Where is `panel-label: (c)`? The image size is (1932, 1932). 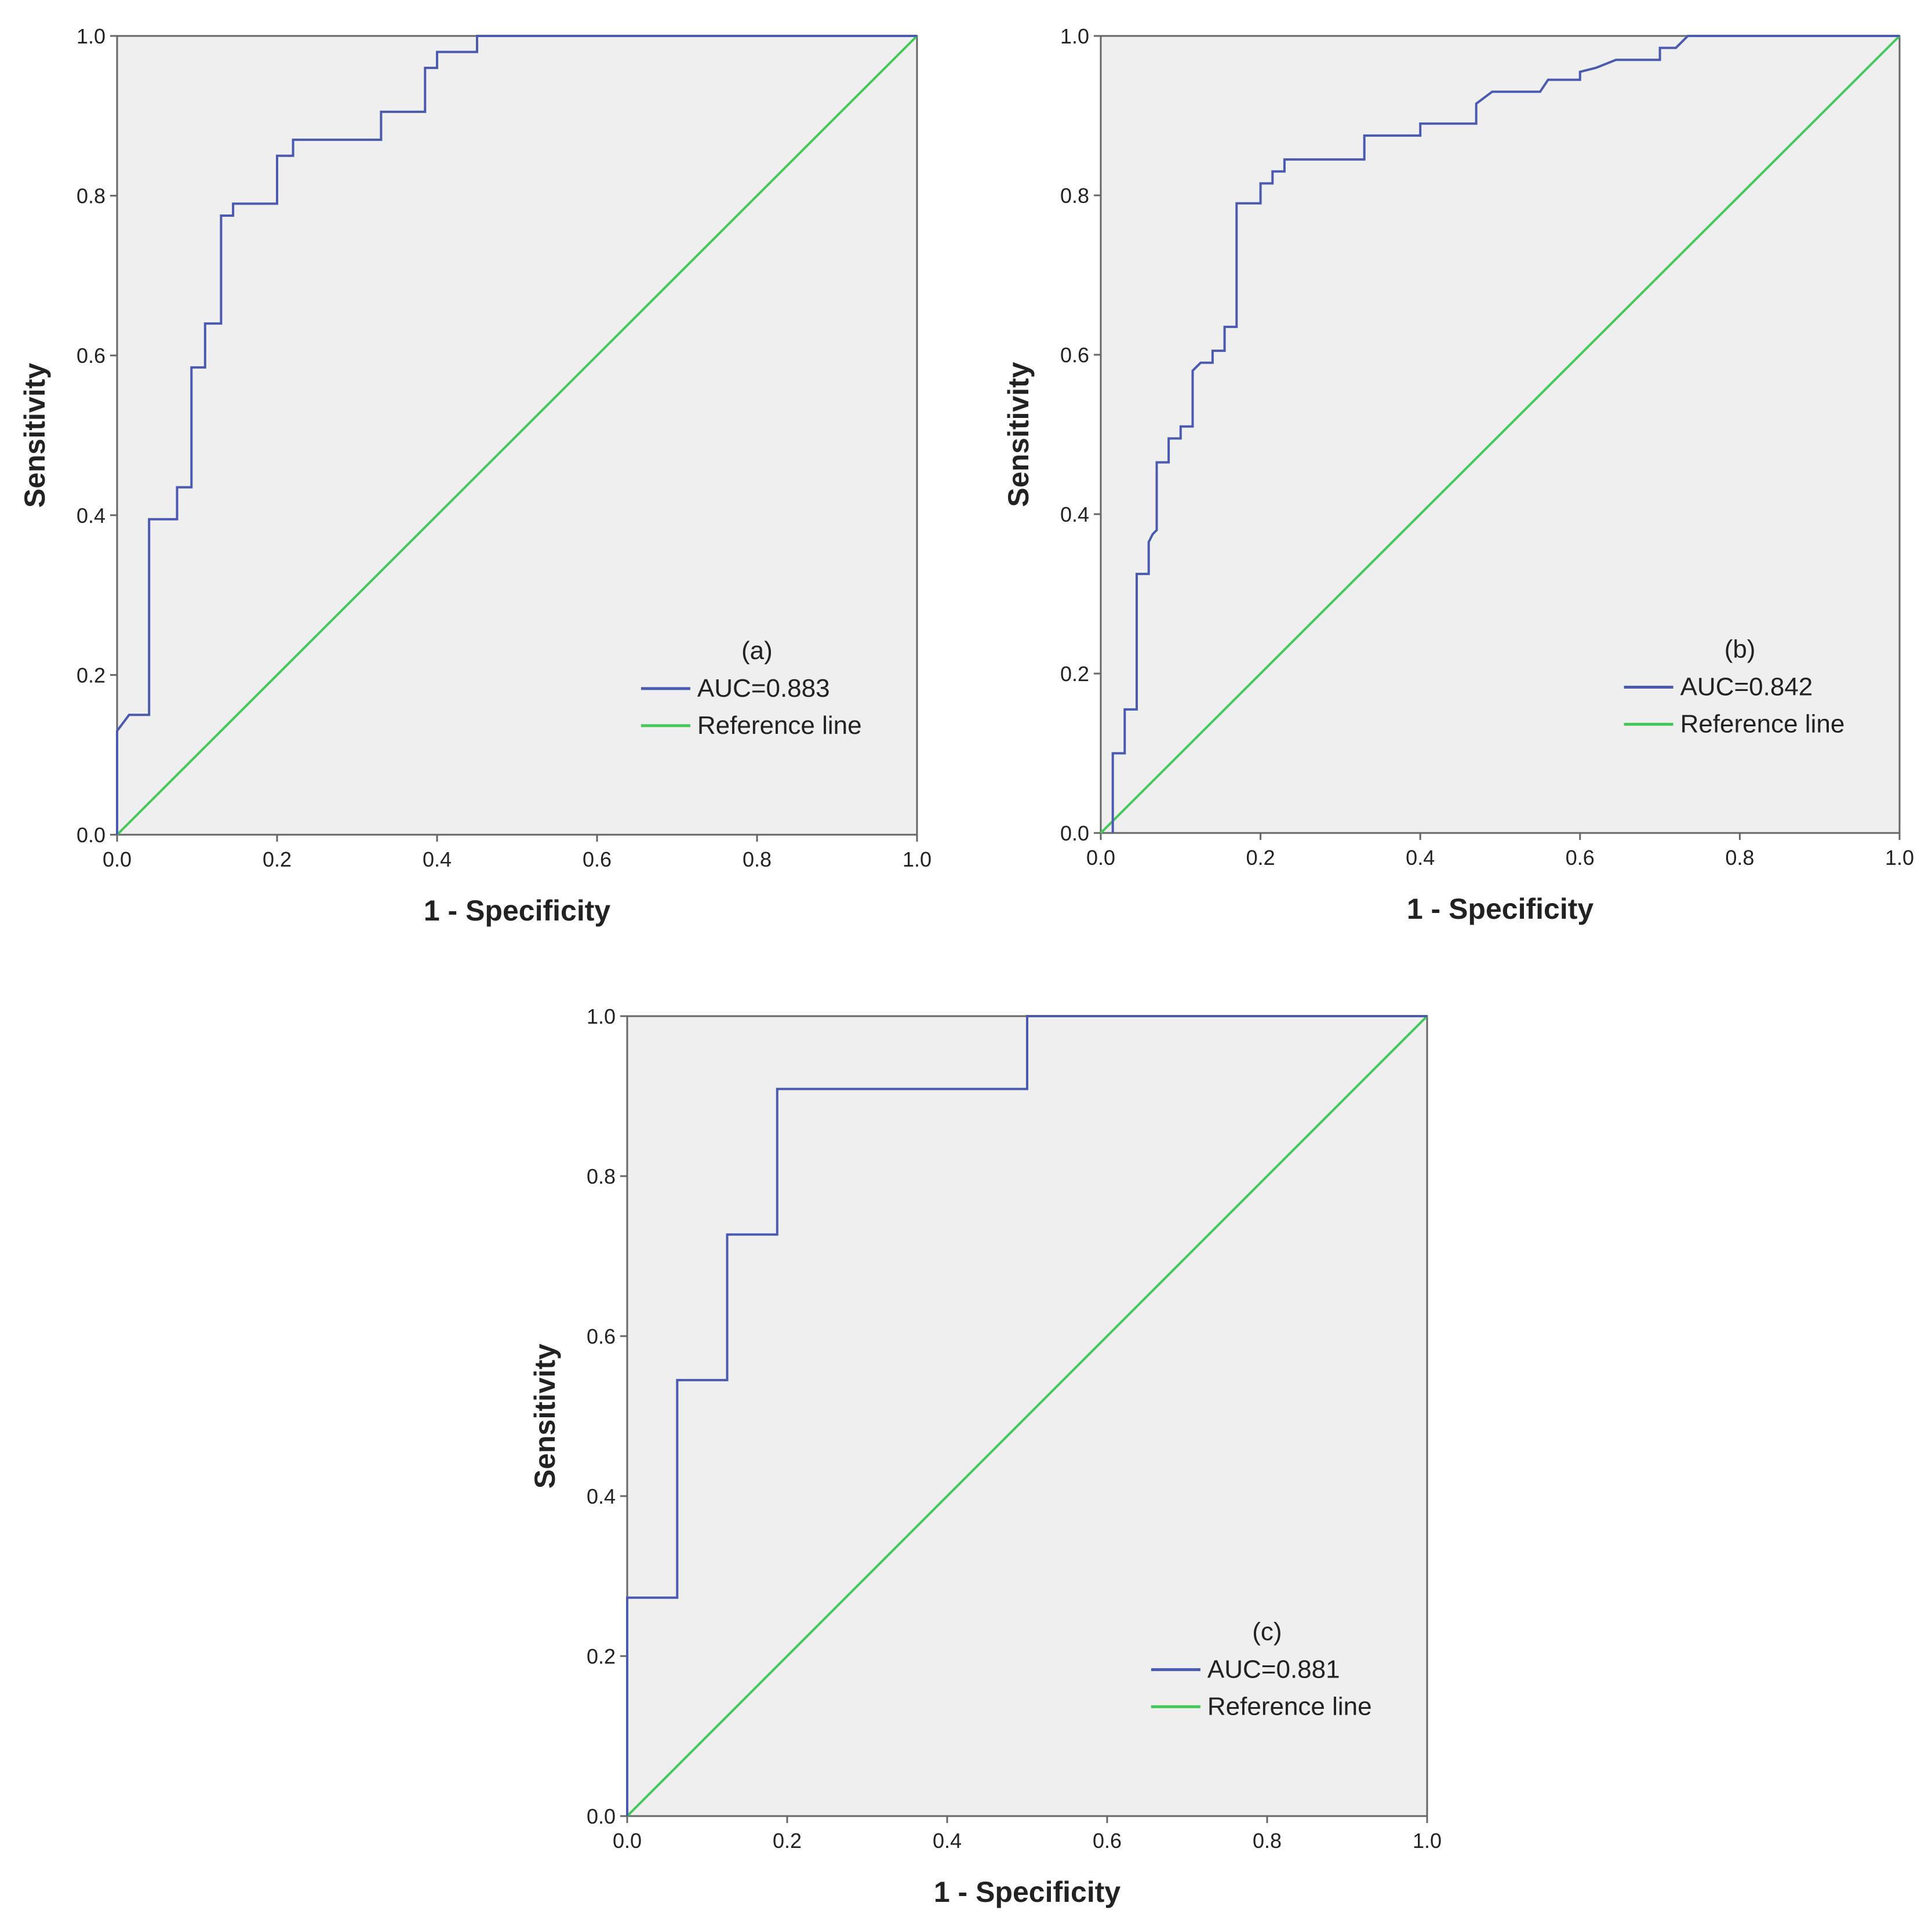
panel-label: (c) is located at coordinates (1267, 1631).